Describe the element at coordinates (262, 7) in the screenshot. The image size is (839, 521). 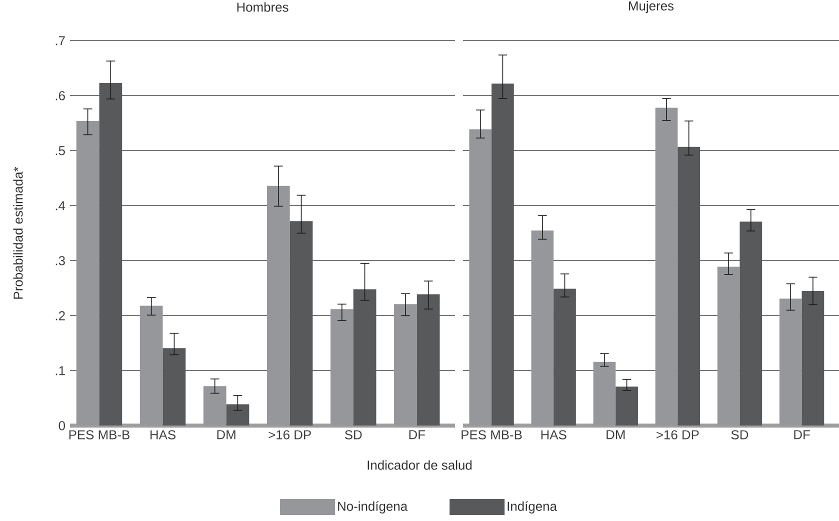
I see `chart-title: Hombres` at that location.